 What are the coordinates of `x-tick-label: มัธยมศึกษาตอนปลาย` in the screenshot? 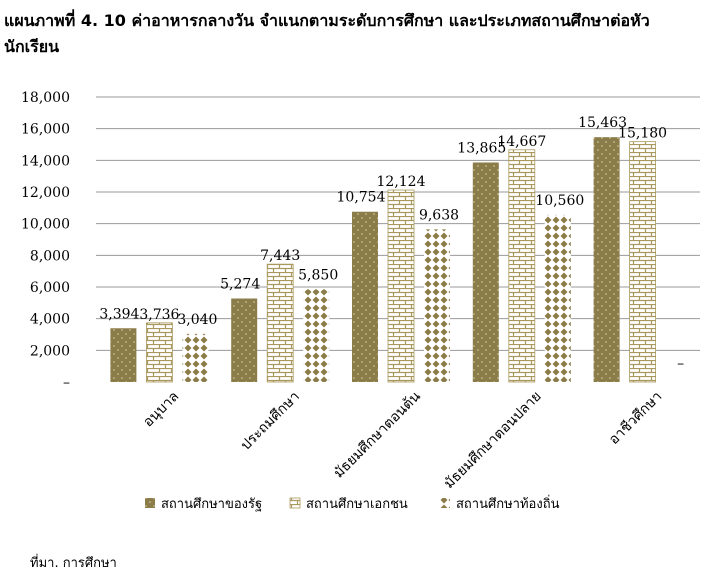 It's located at (492, 440).